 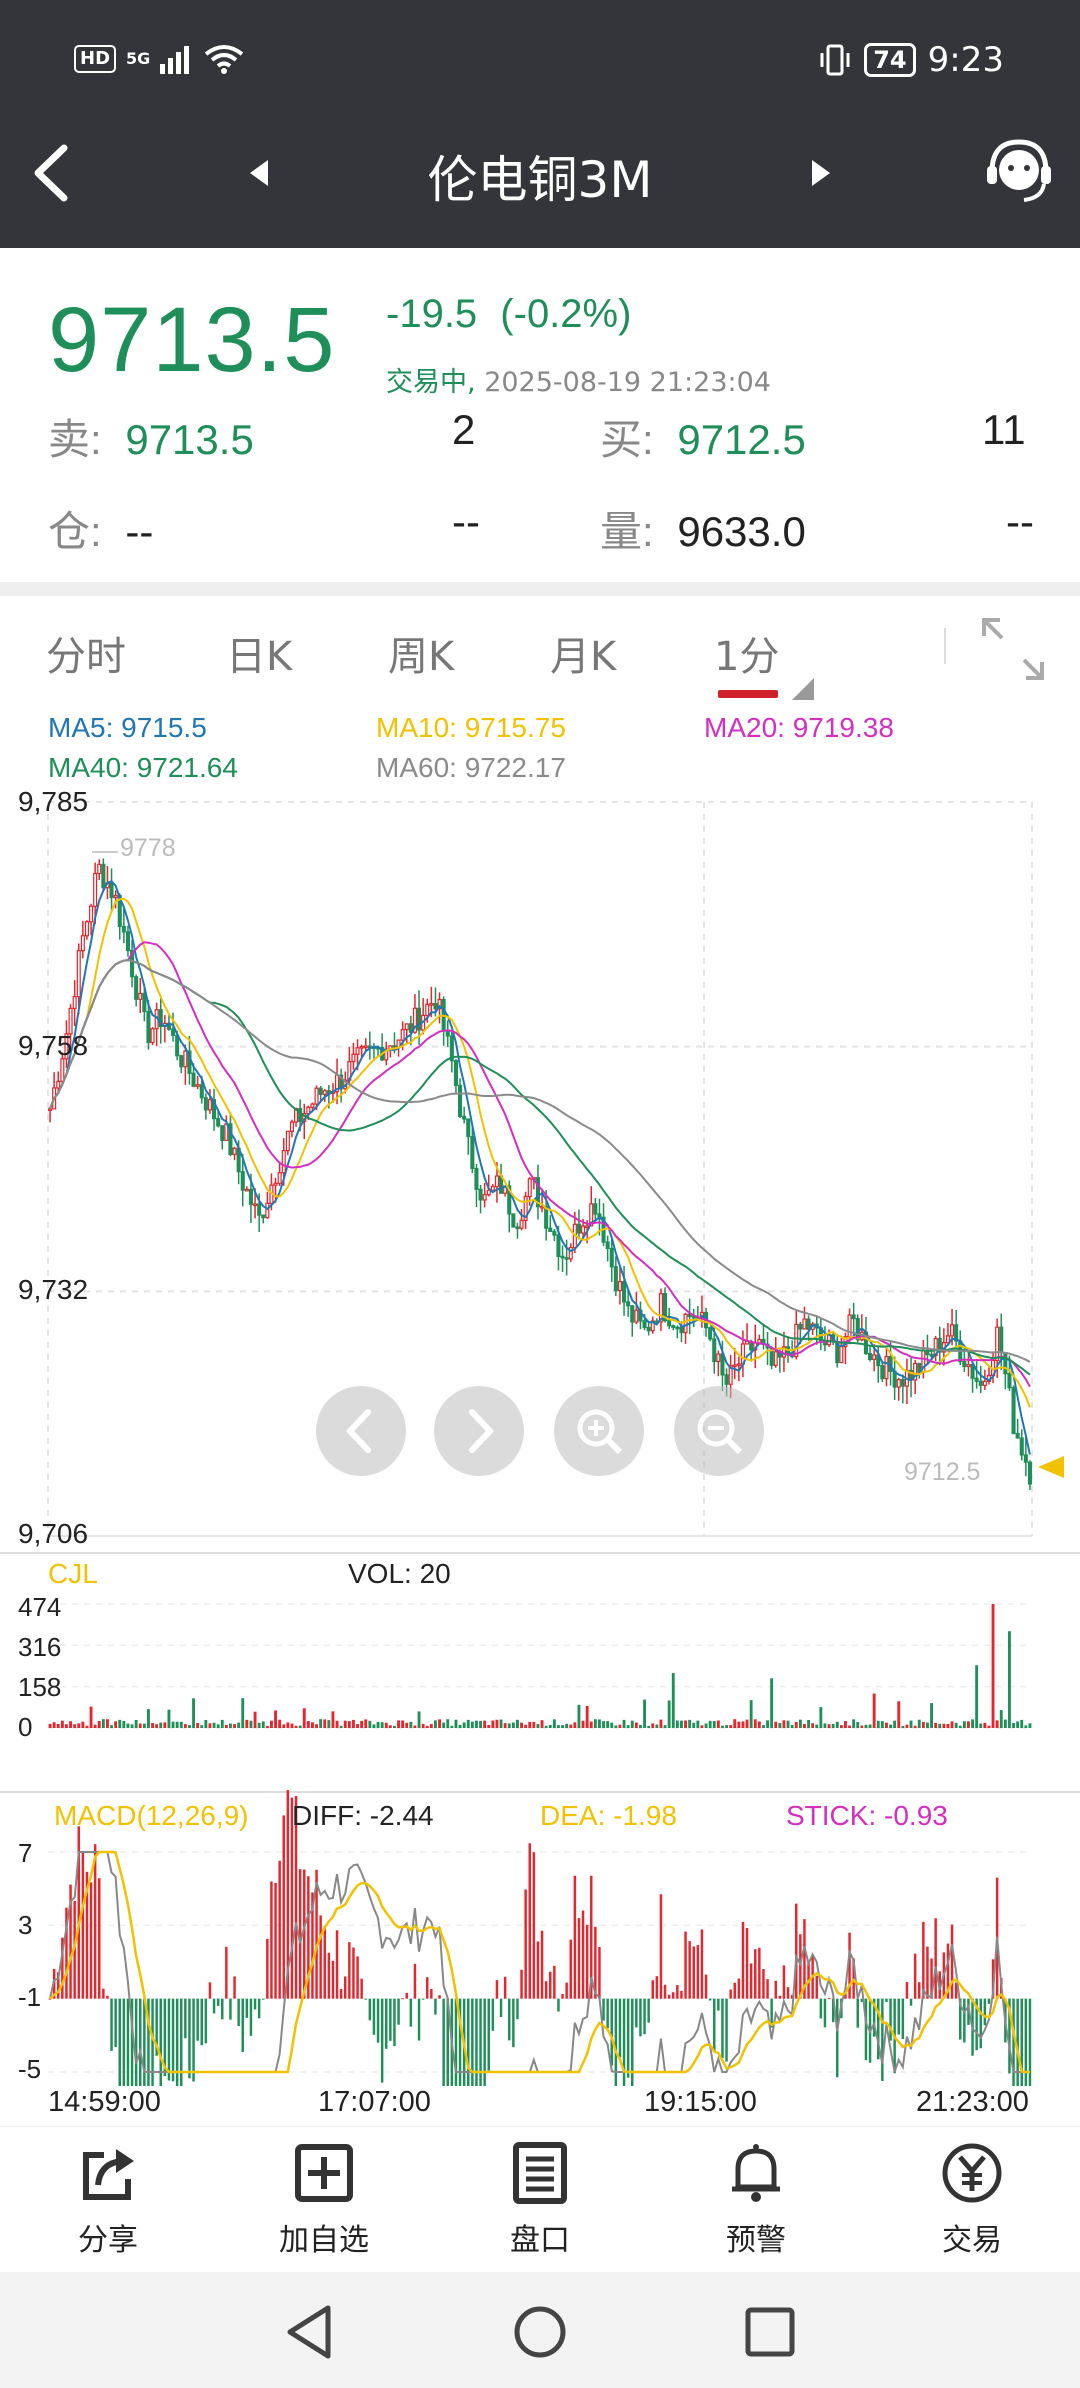 I want to click on zoom-out-button, so click(x=719, y=1431).